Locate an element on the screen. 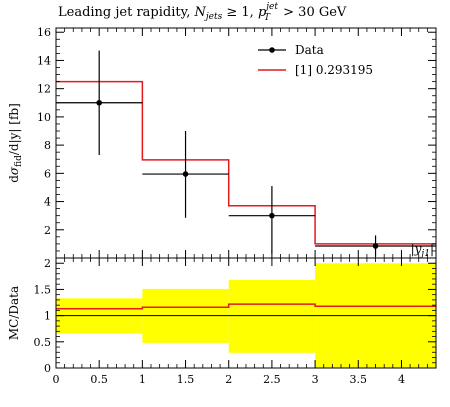 The height and width of the screenshot is (407, 450). main-y-tick-label: 14 is located at coordinates (44, 60).